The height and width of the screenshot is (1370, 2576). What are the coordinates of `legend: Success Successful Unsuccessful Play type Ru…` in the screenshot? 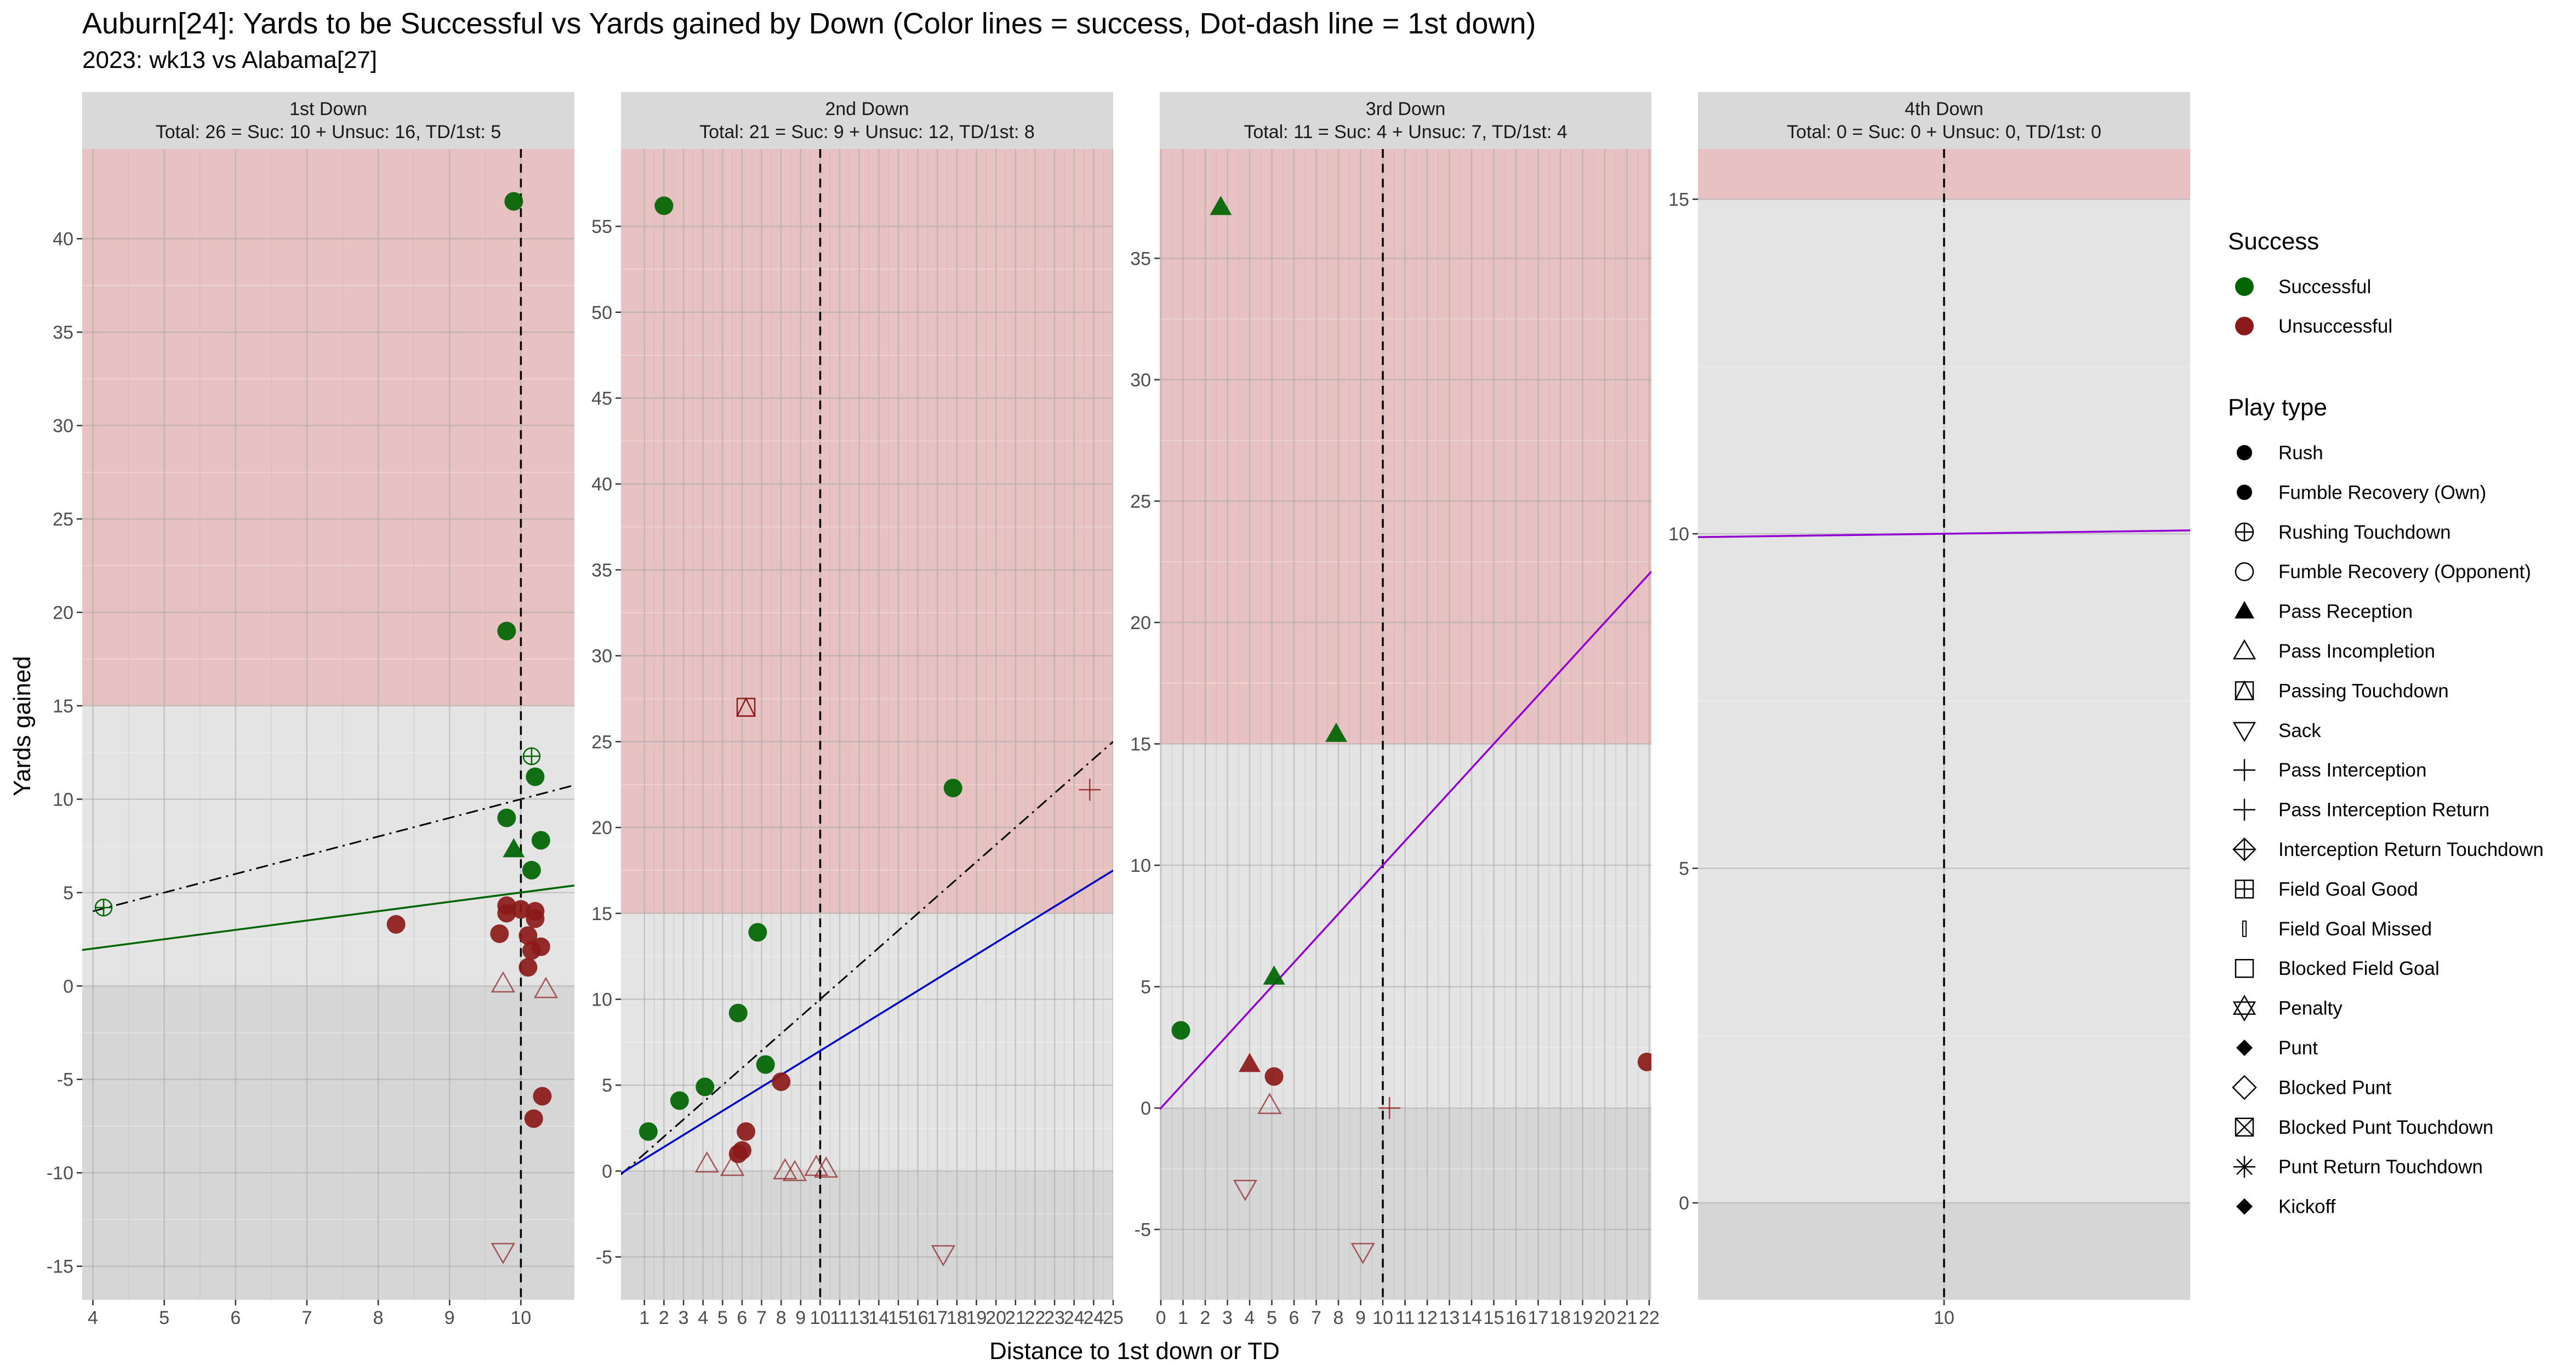 It's located at (2386, 723).